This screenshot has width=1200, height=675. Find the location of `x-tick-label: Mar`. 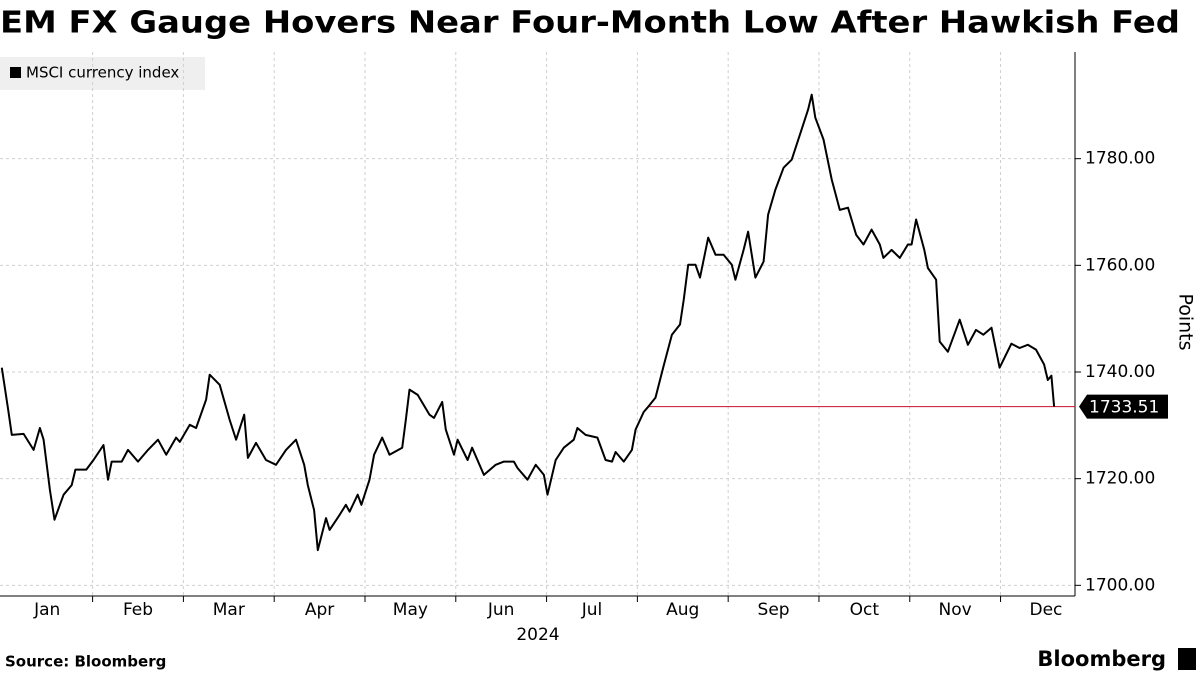

x-tick-label: Mar is located at coordinates (229, 610).